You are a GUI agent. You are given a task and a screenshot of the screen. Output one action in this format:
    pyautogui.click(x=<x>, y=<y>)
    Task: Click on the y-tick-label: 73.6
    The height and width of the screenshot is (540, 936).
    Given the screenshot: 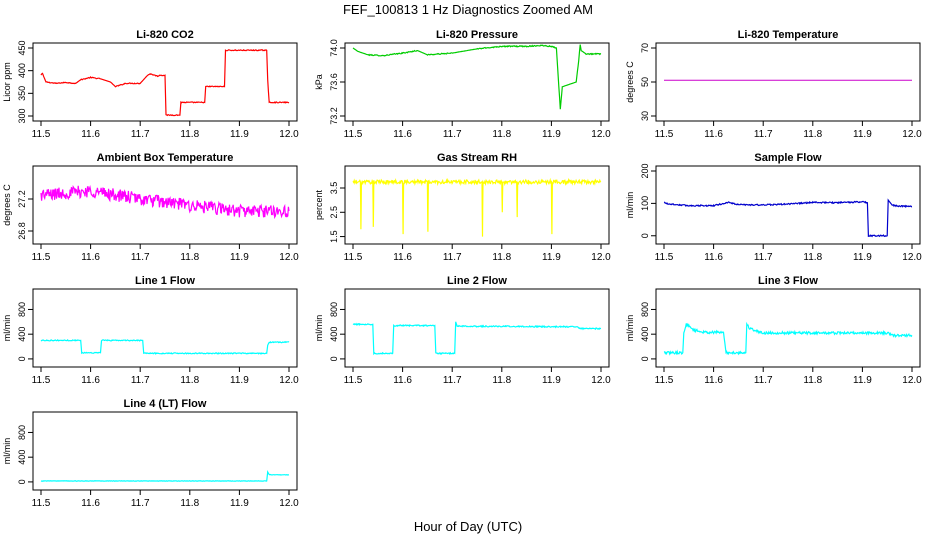 What is the action you would take?
    pyautogui.click(x=334, y=82)
    